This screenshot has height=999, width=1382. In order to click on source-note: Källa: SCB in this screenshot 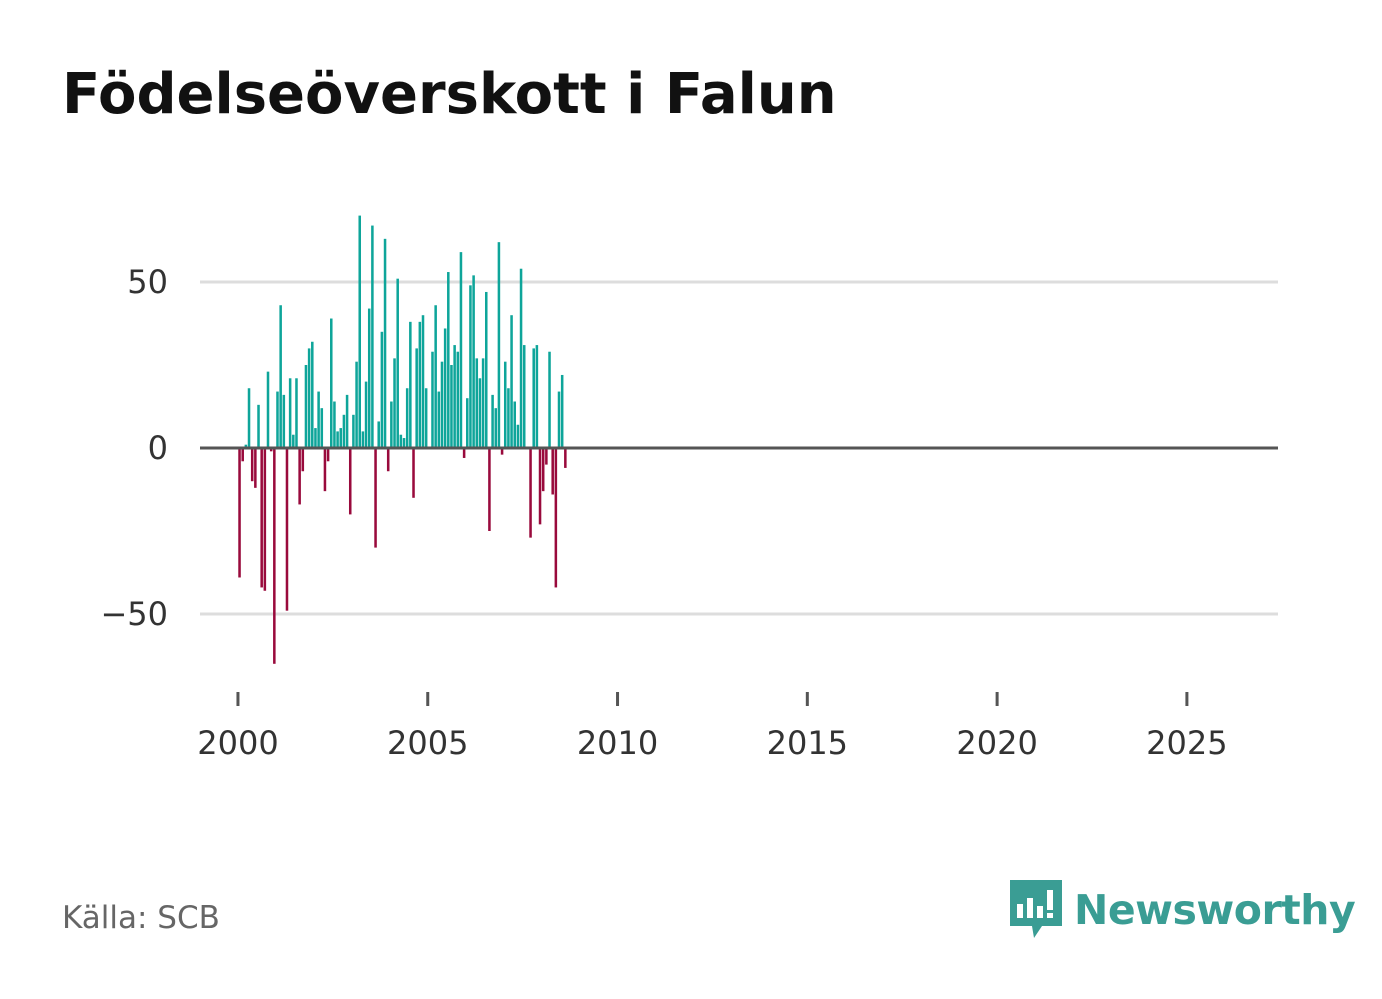, I will do `click(141, 918)`.